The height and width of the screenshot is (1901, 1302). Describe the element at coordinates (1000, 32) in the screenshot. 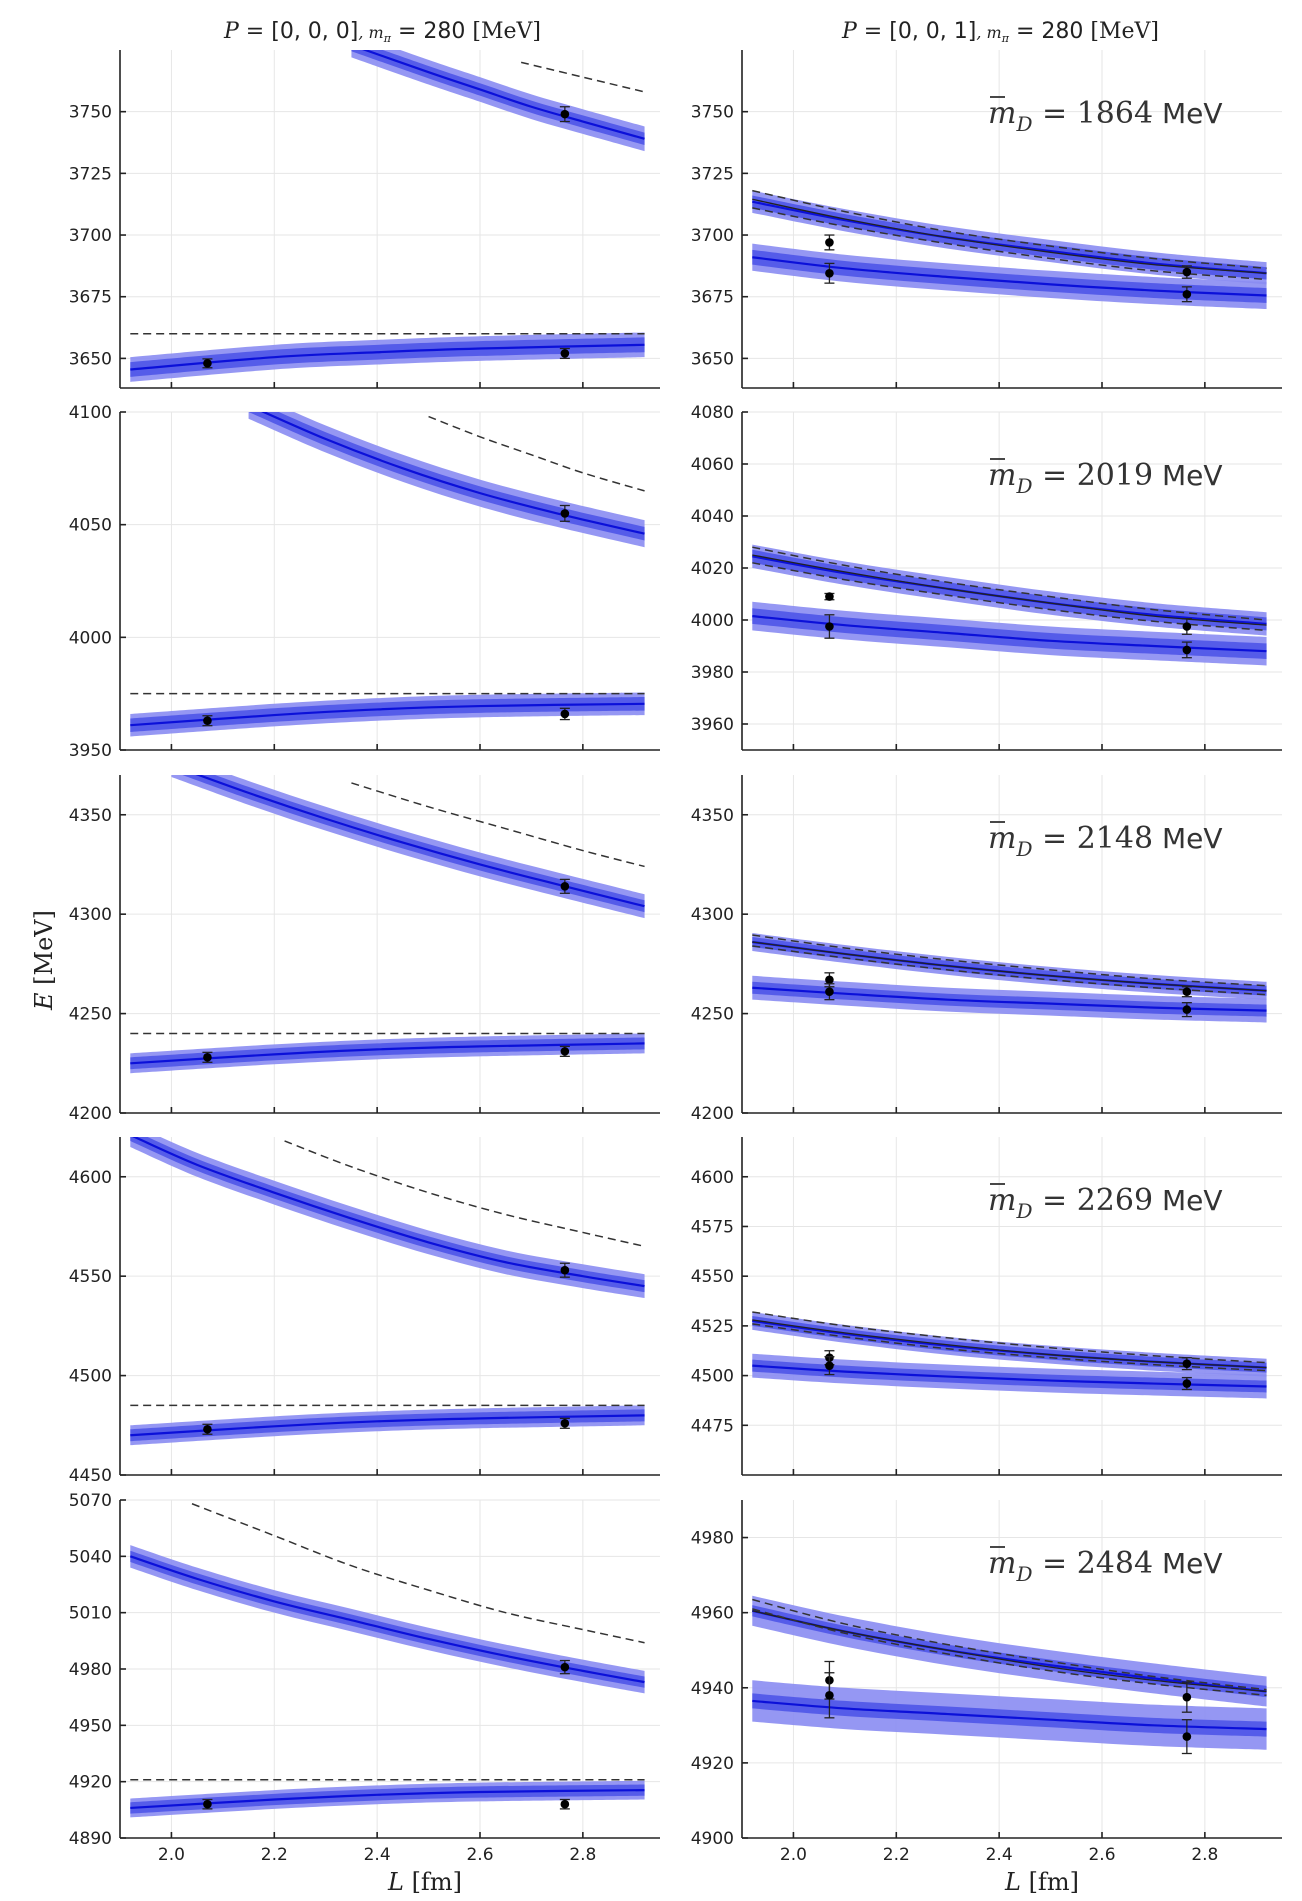

I see `right-column-title: P = [0, 0, 1], mπ = 280 [MeV]` at that location.